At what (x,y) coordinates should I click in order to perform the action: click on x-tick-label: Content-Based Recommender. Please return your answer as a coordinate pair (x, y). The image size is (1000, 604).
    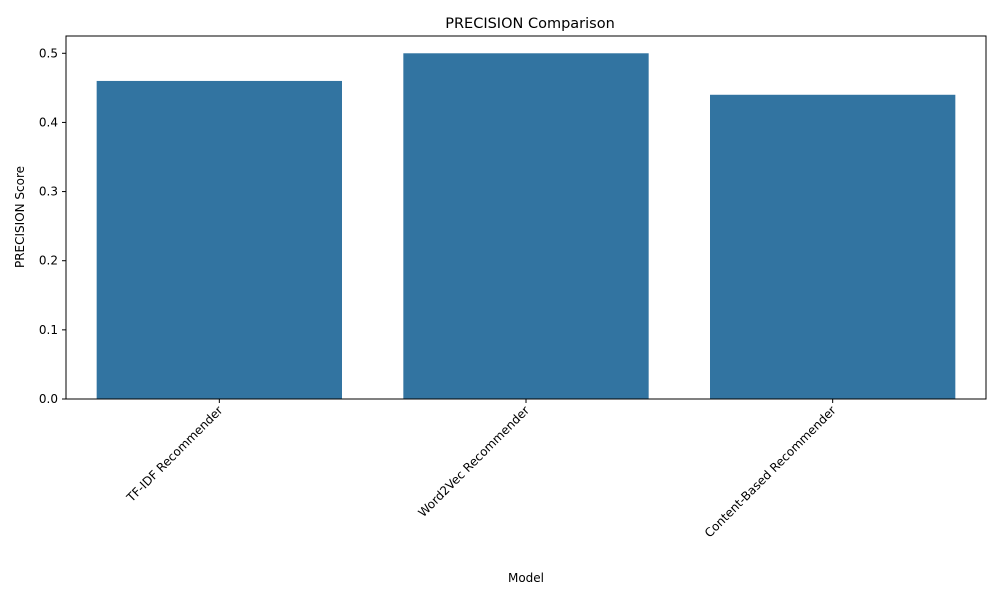
    Looking at the image, I should click on (770, 471).